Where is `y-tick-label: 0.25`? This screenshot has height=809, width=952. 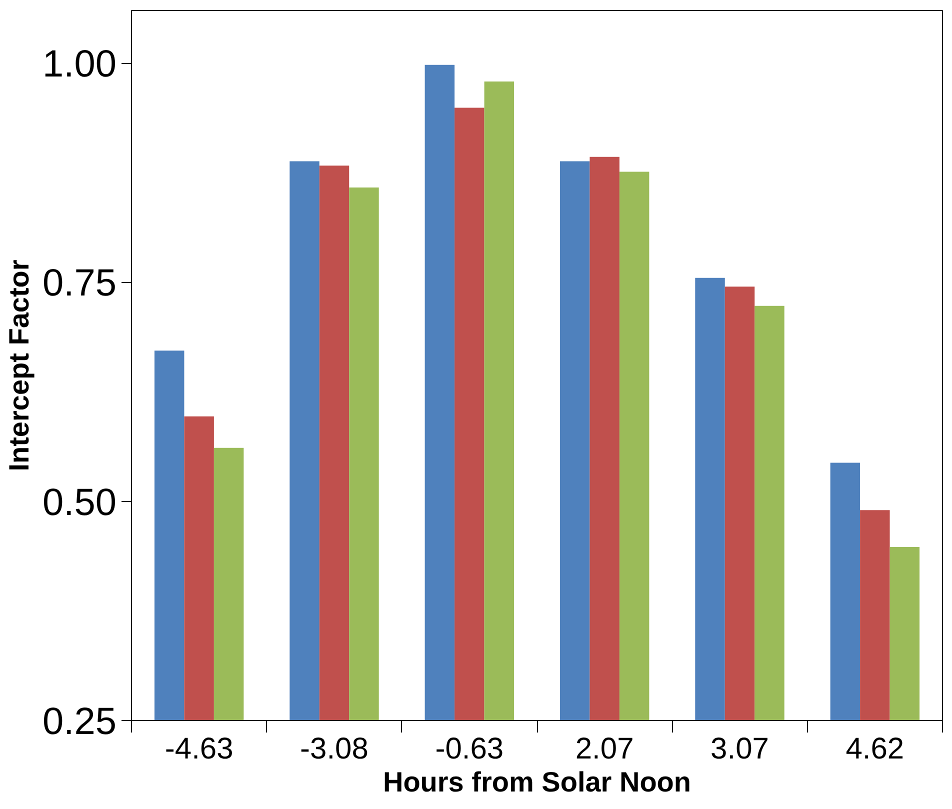
y-tick-label: 0.25 is located at coordinates (79, 722).